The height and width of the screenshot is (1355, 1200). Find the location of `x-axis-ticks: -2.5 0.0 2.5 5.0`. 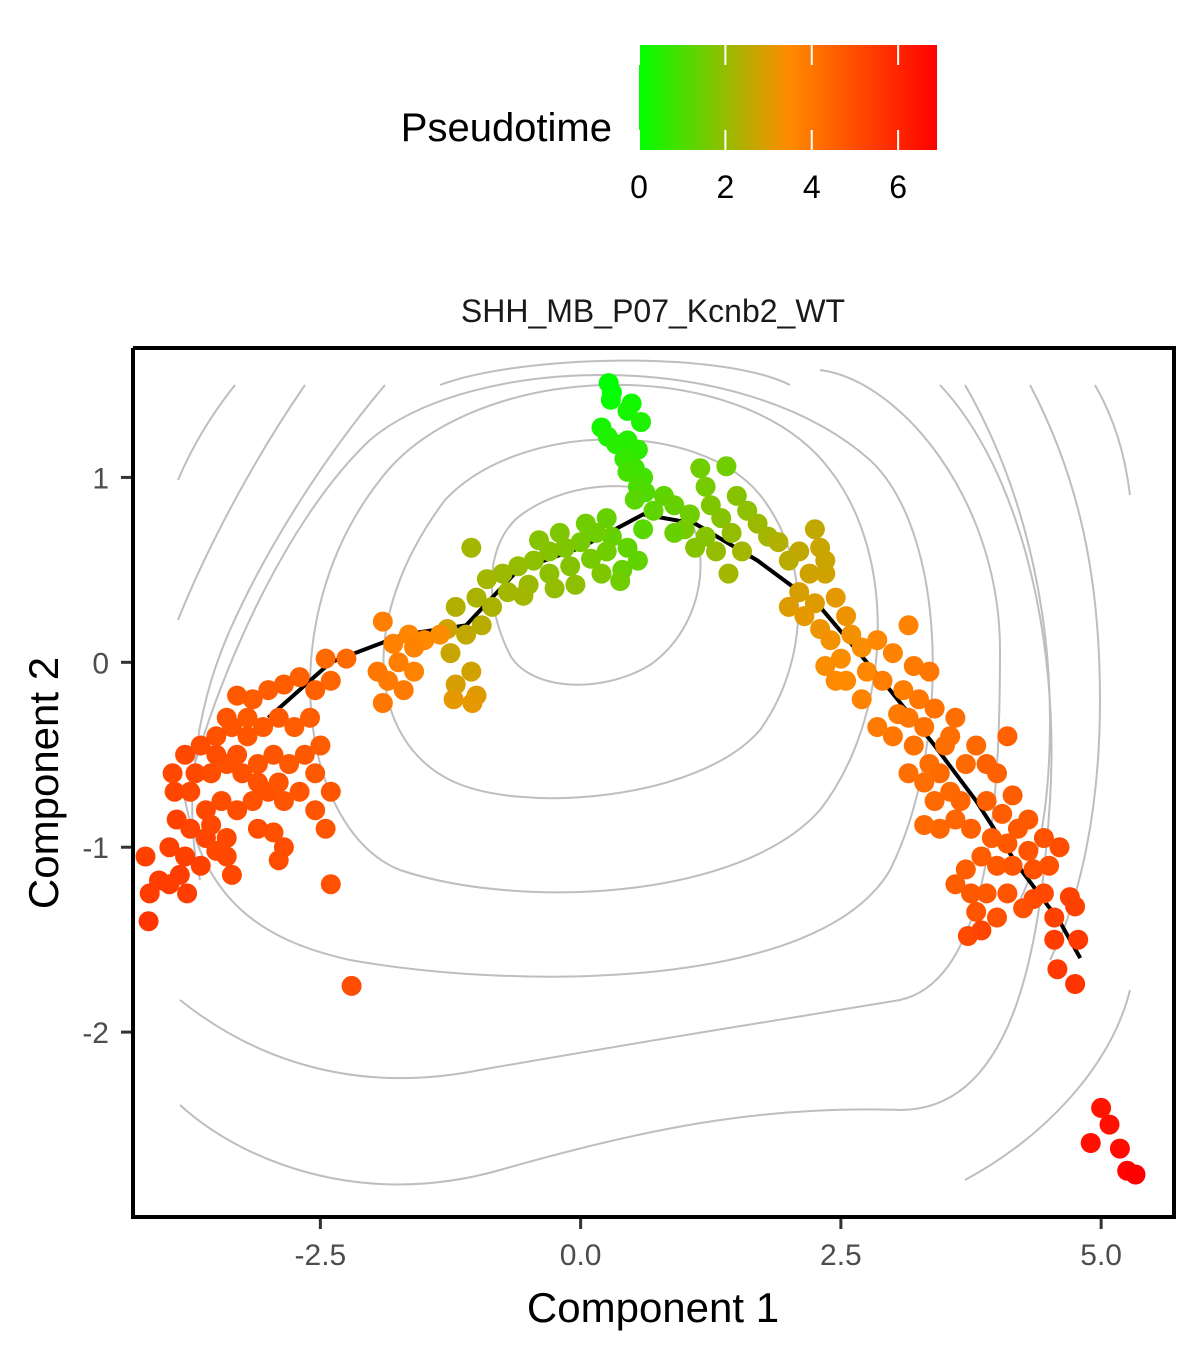

x-axis-ticks: -2.5 0.0 2.5 5.0 is located at coordinates (708, 1245).